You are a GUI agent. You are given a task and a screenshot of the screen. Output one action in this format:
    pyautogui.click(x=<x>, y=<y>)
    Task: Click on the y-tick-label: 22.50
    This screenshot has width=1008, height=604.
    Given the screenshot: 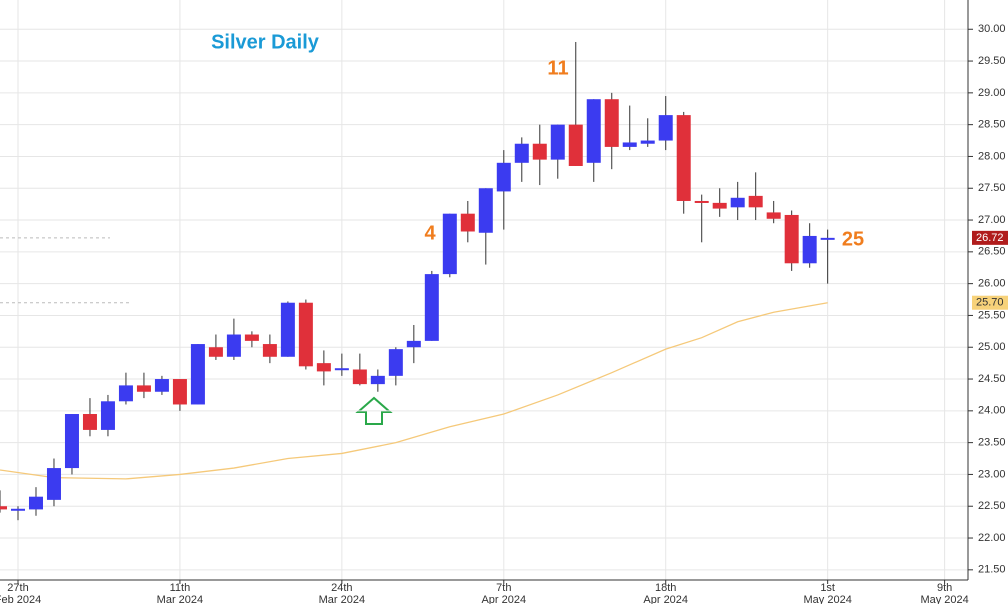 What is the action you would take?
    pyautogui.click(x=992, y=506)
    